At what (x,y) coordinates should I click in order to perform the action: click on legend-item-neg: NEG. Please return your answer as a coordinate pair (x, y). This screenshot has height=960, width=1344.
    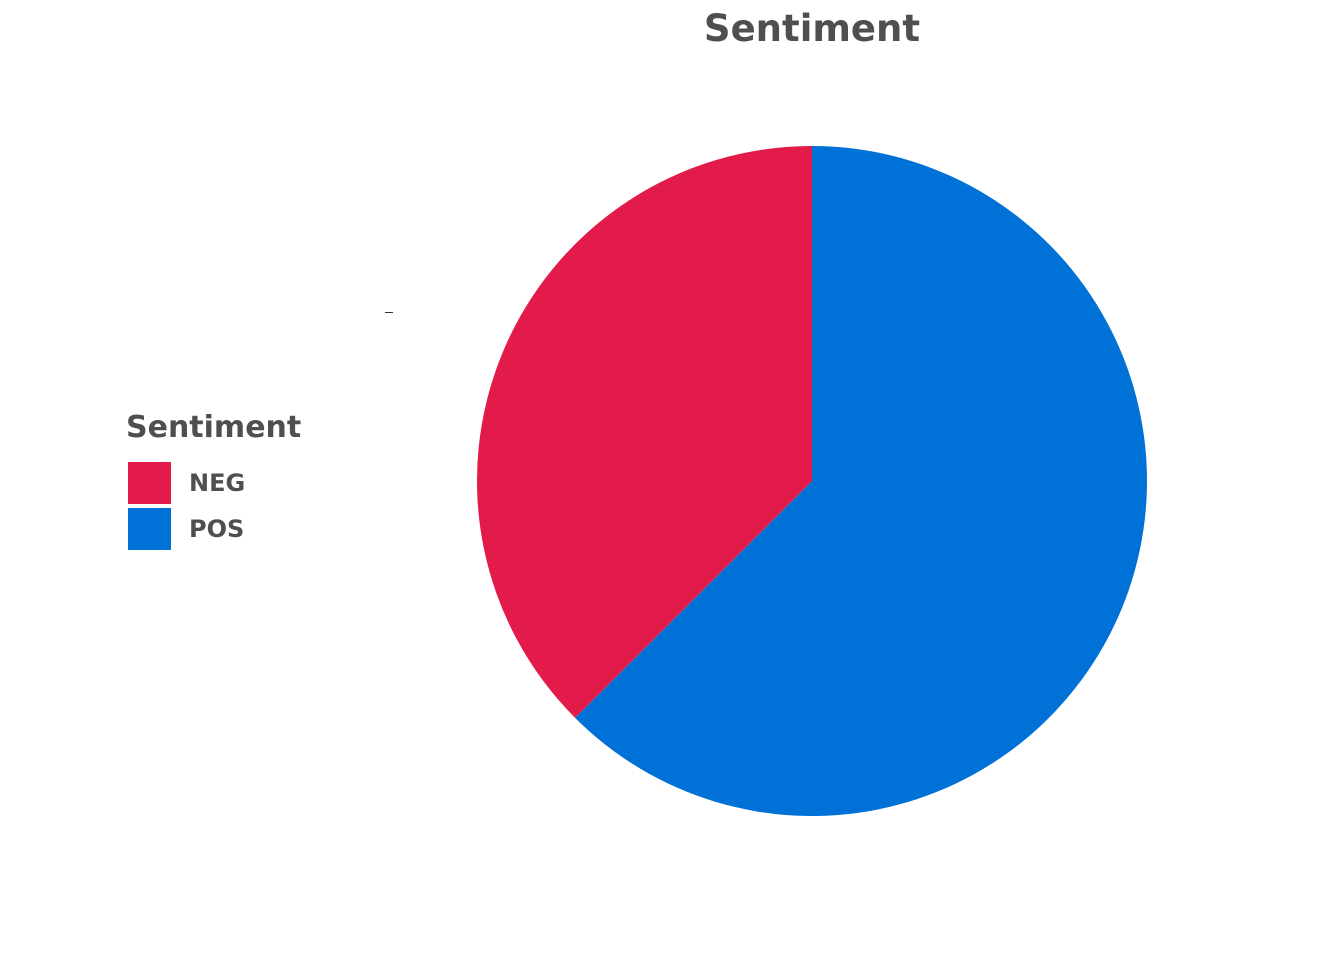
    Looking at the image, I should click on (213, 483).